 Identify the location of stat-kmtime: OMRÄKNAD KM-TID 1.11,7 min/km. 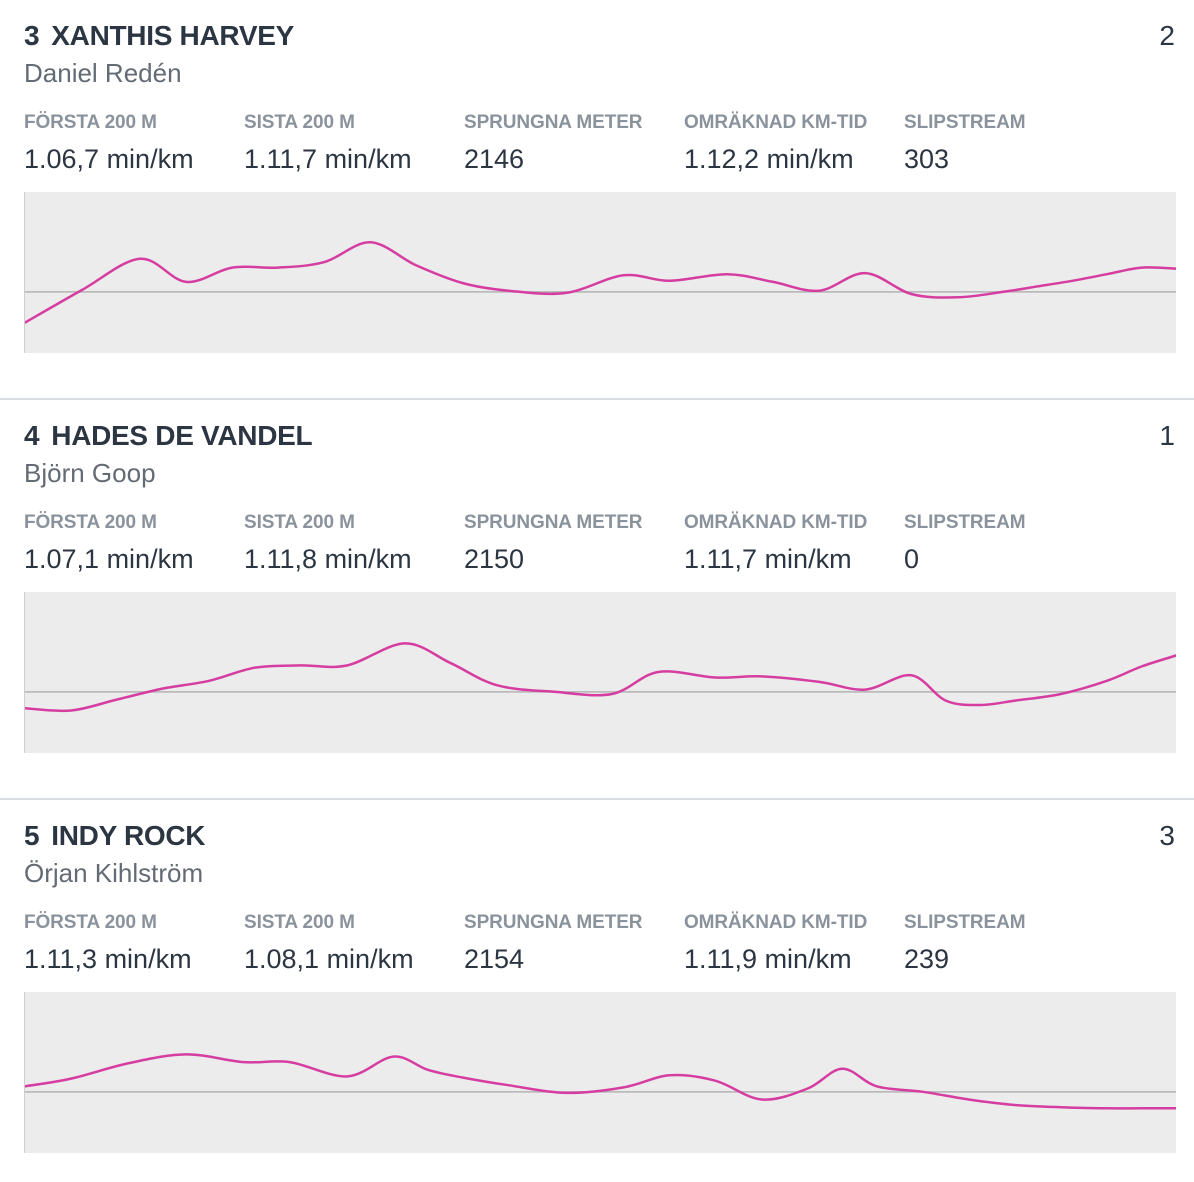
(791, 543).